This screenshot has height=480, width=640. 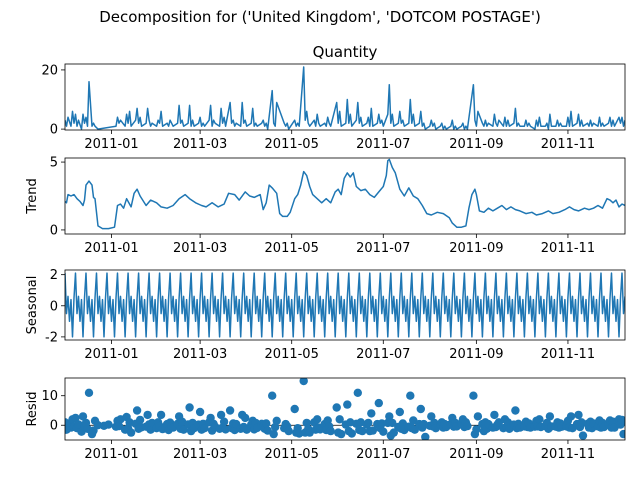 What do you see at coordinates (111, 354) in the screenshot?
I see `seasonal-xtick-label: 2011-01` at bounding box center [111, 354].